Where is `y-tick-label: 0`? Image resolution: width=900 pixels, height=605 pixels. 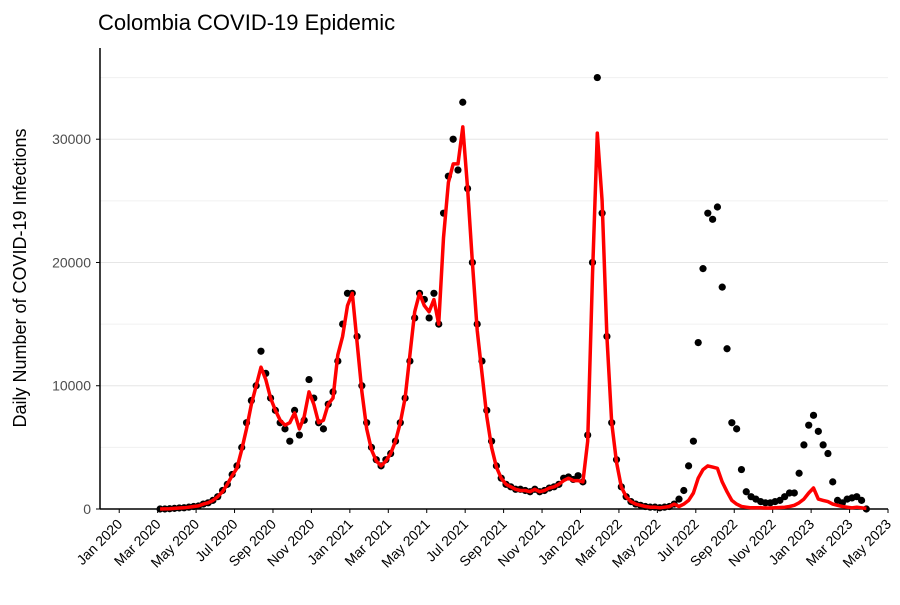 y-tick-label: 0 is located at coordinates (87, 509).